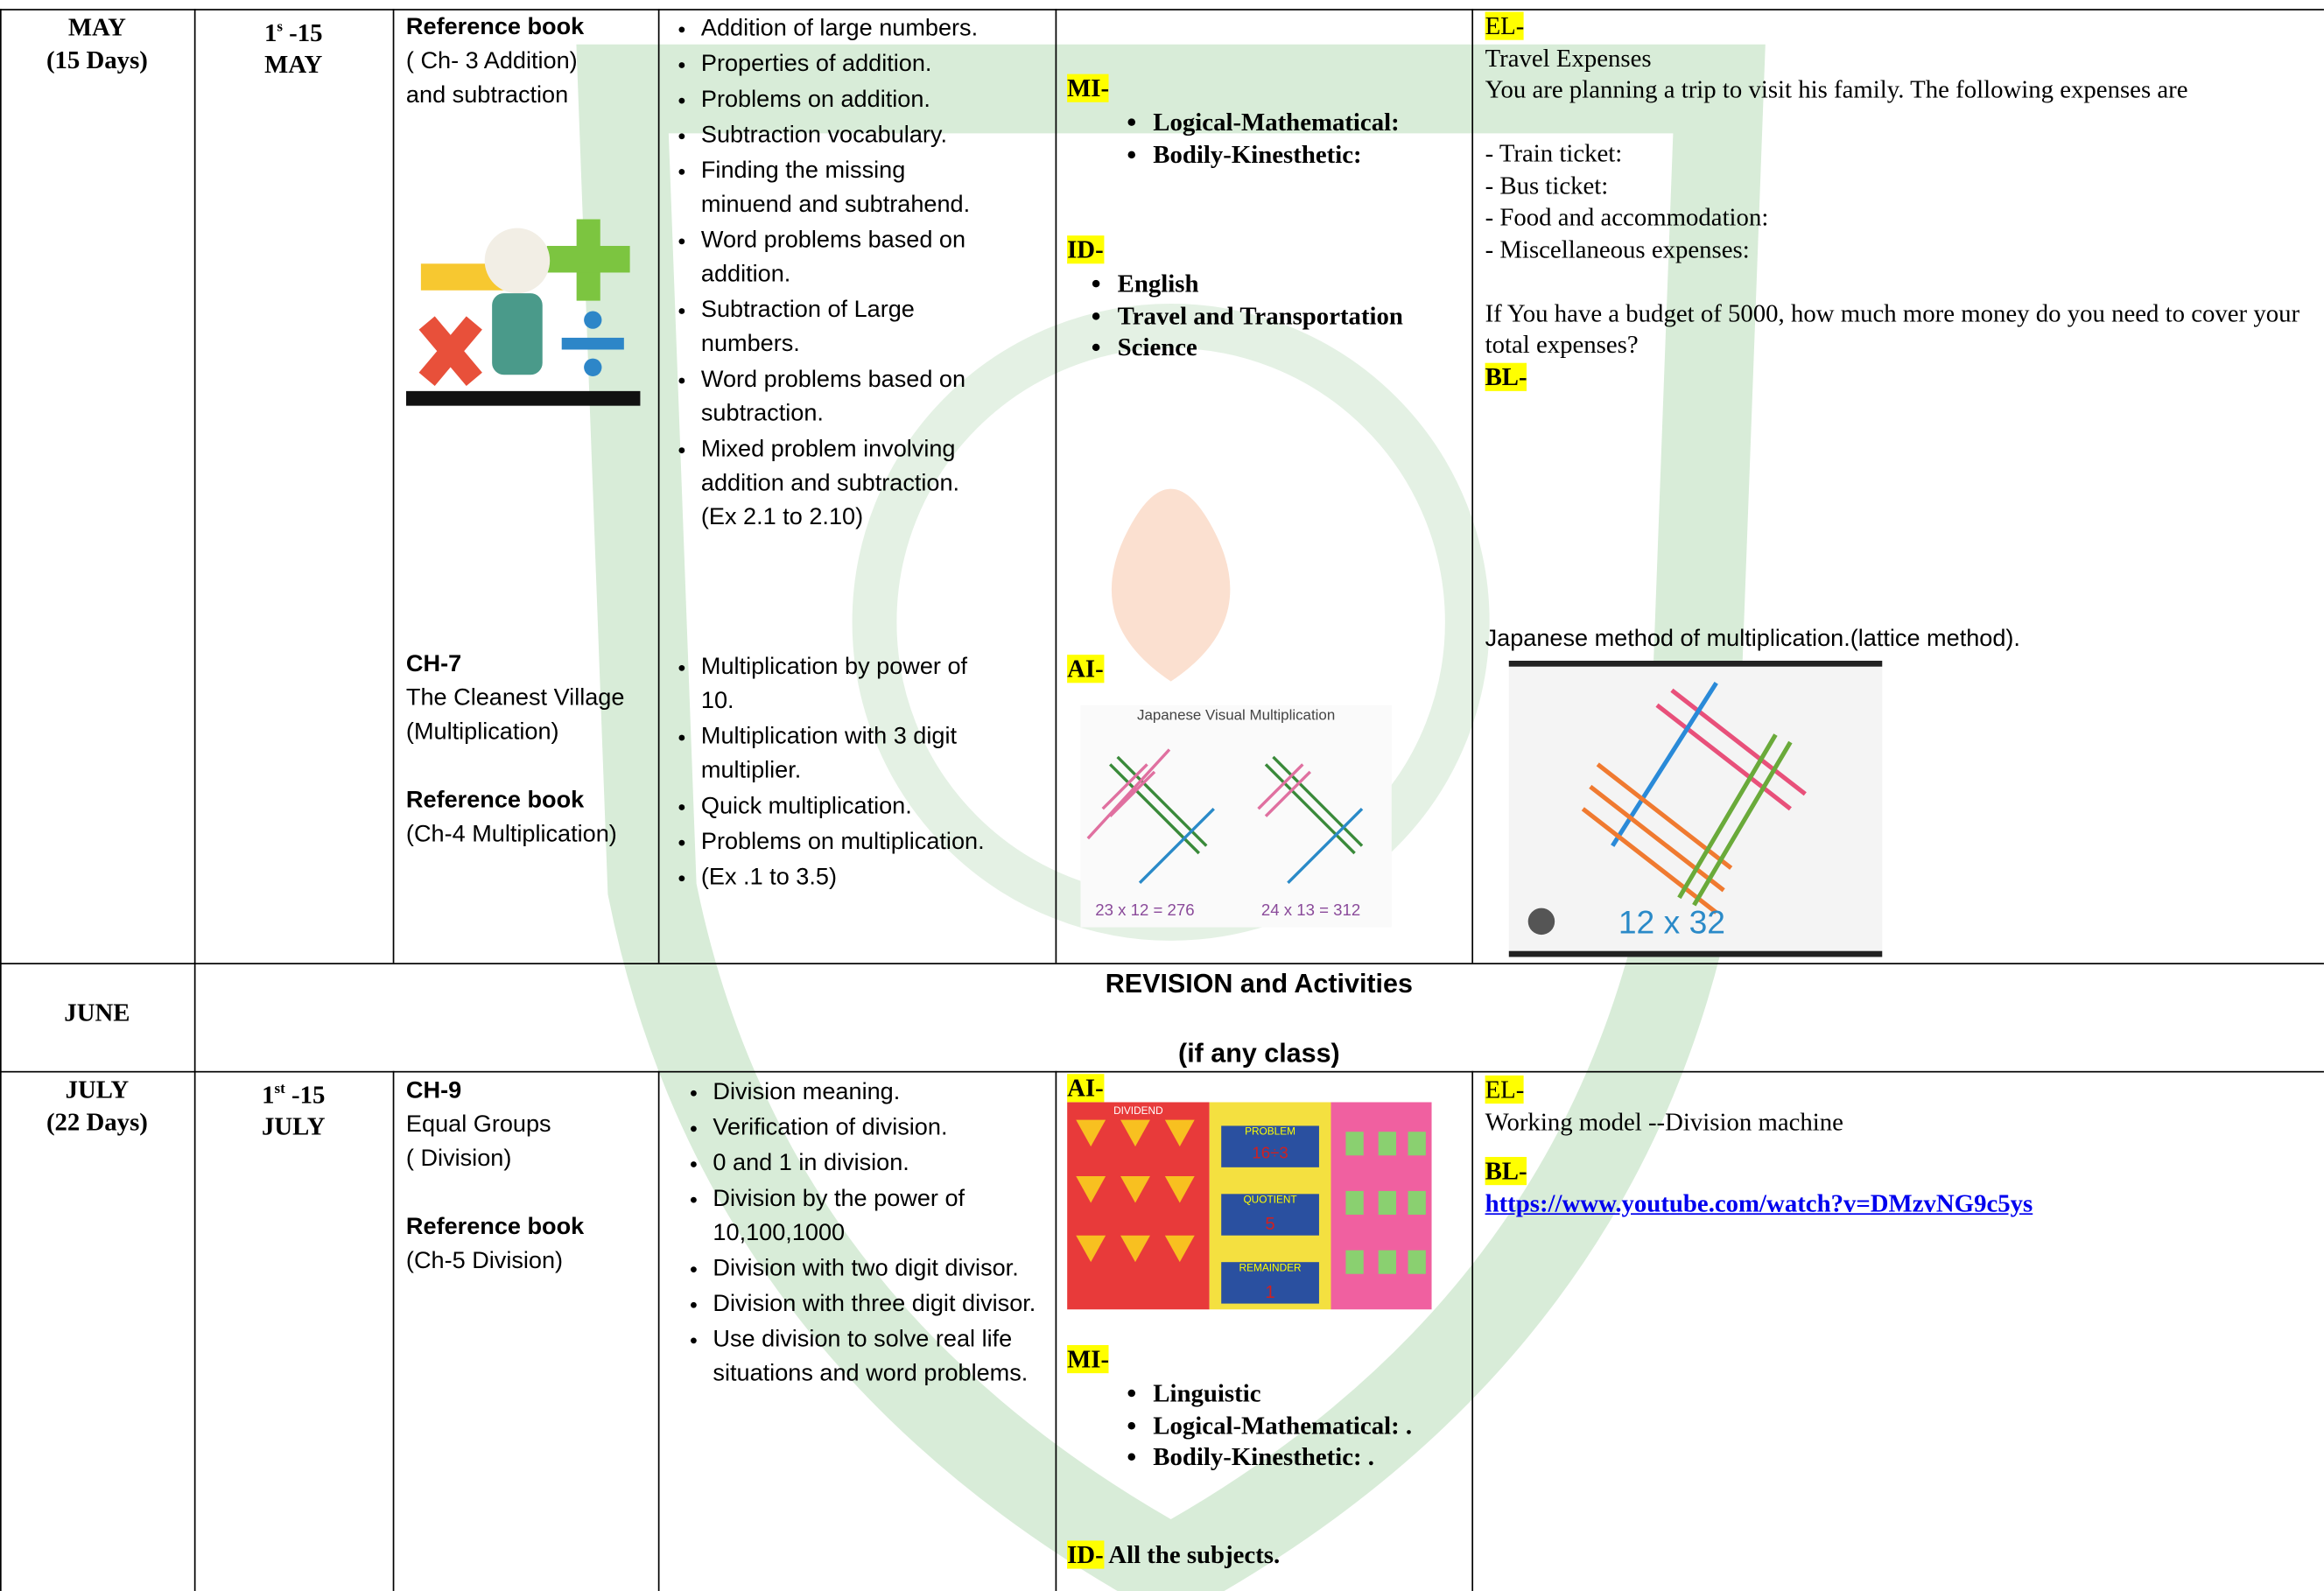  Describe the element at coordinates (515, 698) in the screenshot. I see `line: The Cleanest Village` at that location.